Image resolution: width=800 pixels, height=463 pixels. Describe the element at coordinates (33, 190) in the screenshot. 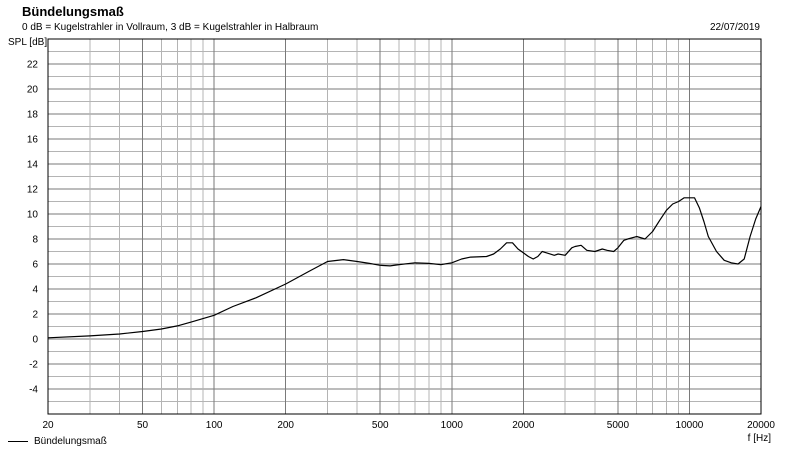

I see `y-tick-label: 12` at that location.